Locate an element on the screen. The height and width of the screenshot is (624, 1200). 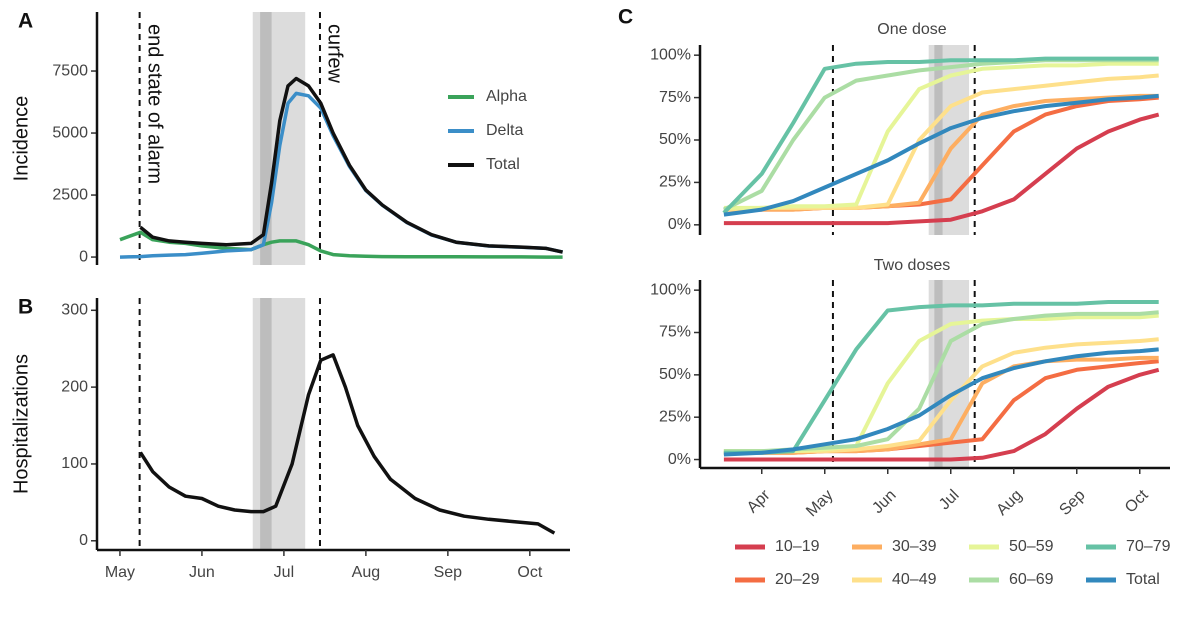
legend-label: 50–59 is located at coordinates (1031, 546).